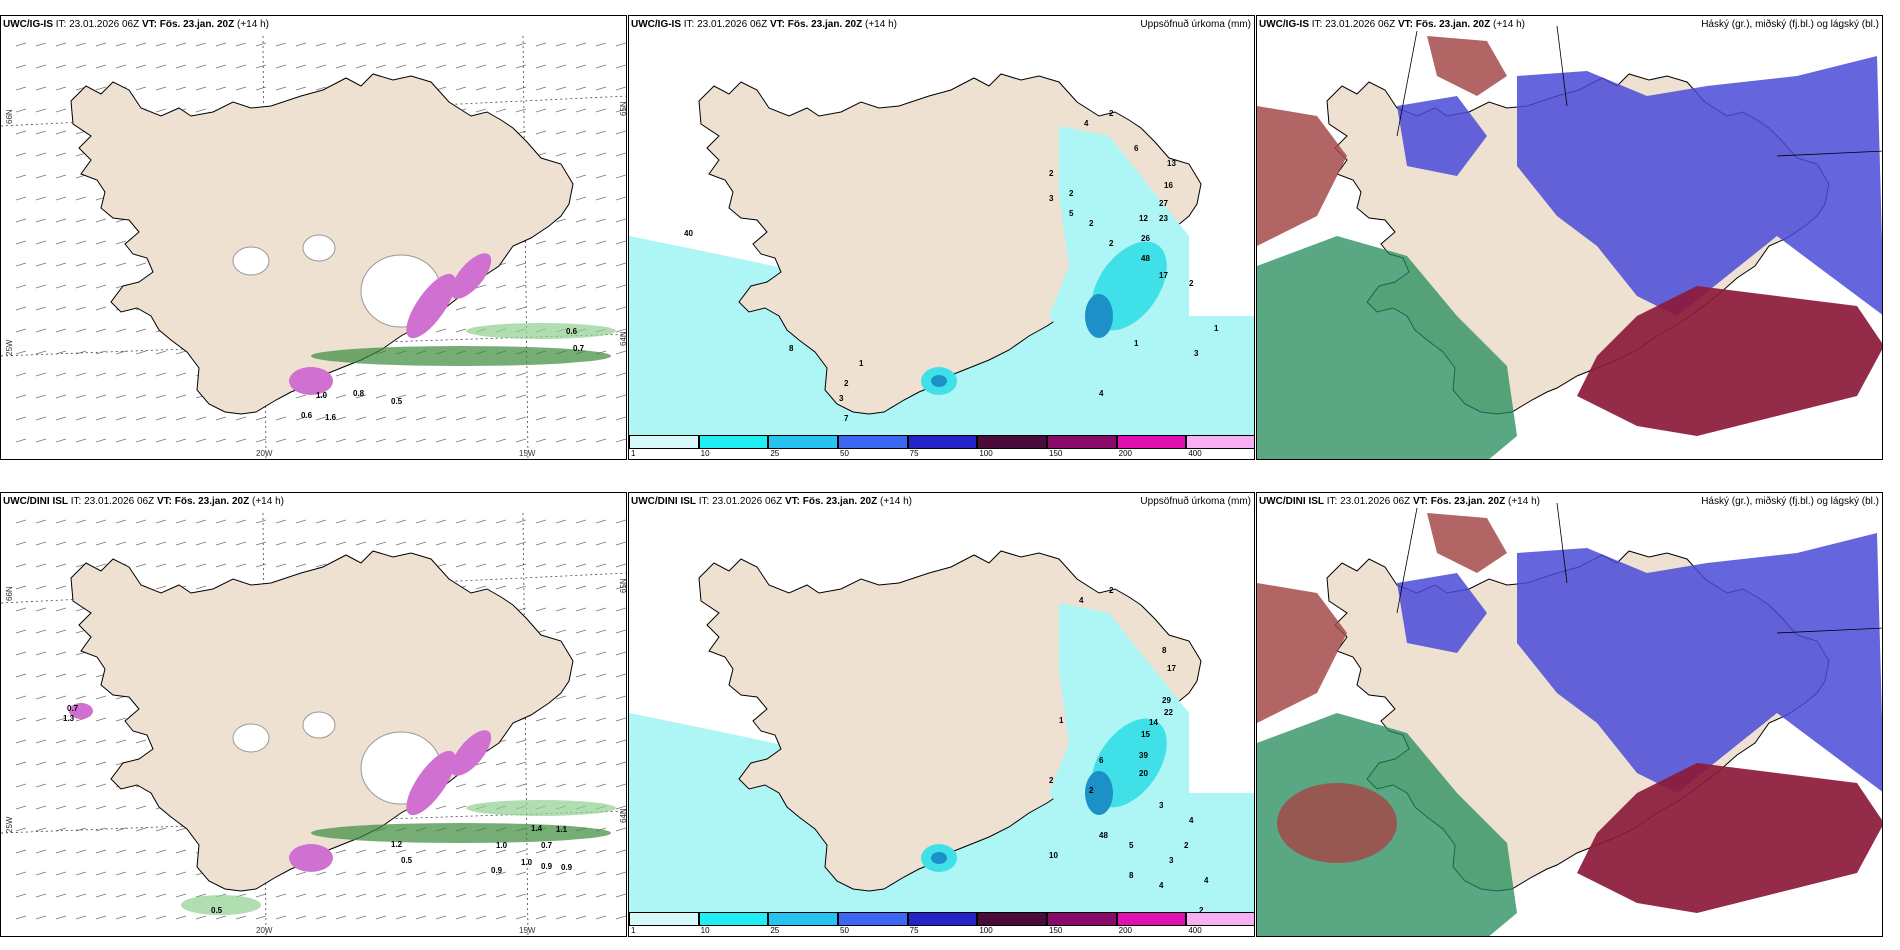  Describe the element at coordinates (1012, 442) in the screenshot. I see `colorbar-swatch` at that location.